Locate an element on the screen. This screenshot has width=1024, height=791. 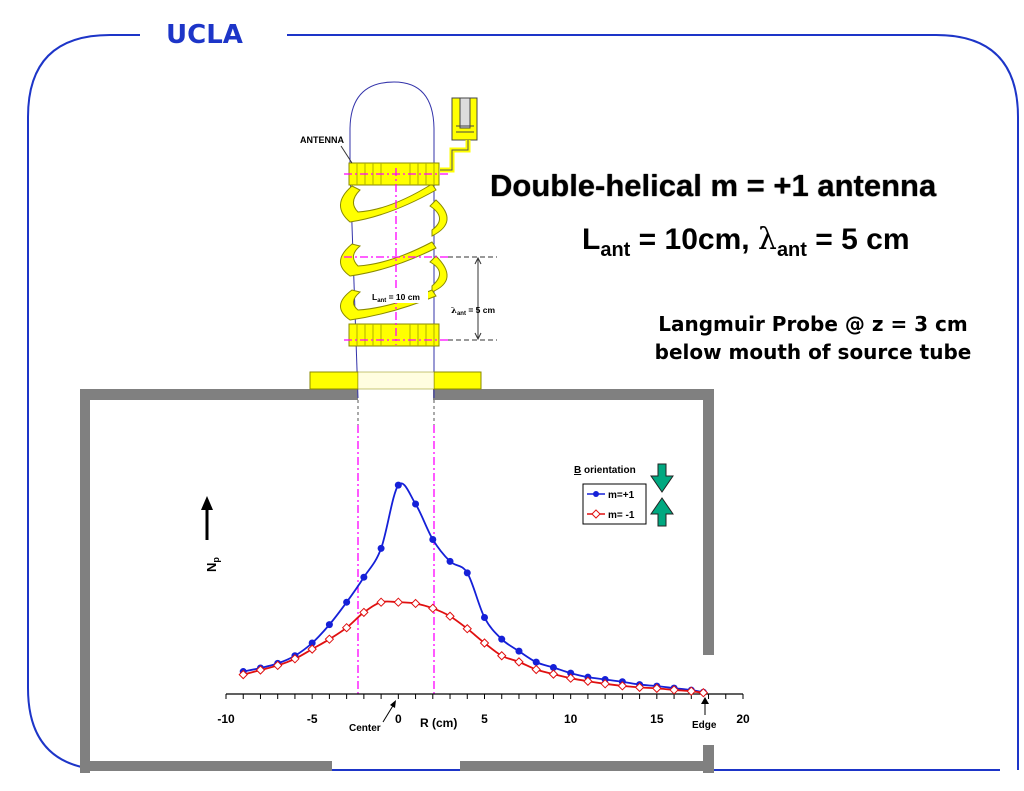
antenna-label: ANTENNA is located at coordinates (322, 140).